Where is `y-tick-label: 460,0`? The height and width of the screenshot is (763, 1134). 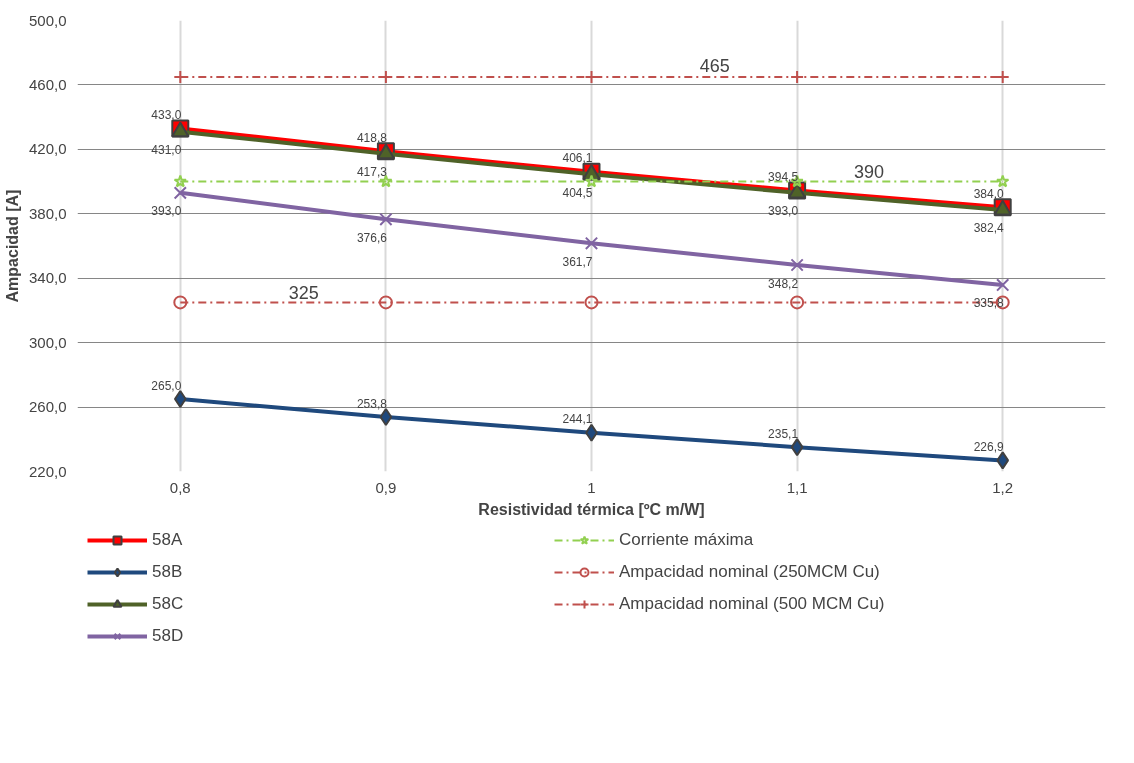
y-tick-label: 460,0 is located at coordinates (47, 84).